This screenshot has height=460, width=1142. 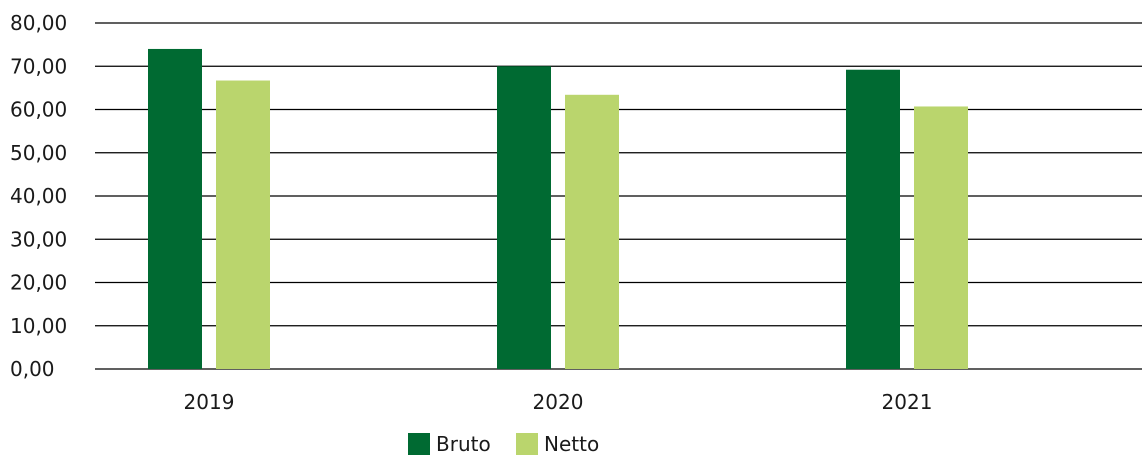 What do you see at coordinates (175, 208) in the screenshot?
I see `bar-bruto-2019` at bounding box center [175, 208].